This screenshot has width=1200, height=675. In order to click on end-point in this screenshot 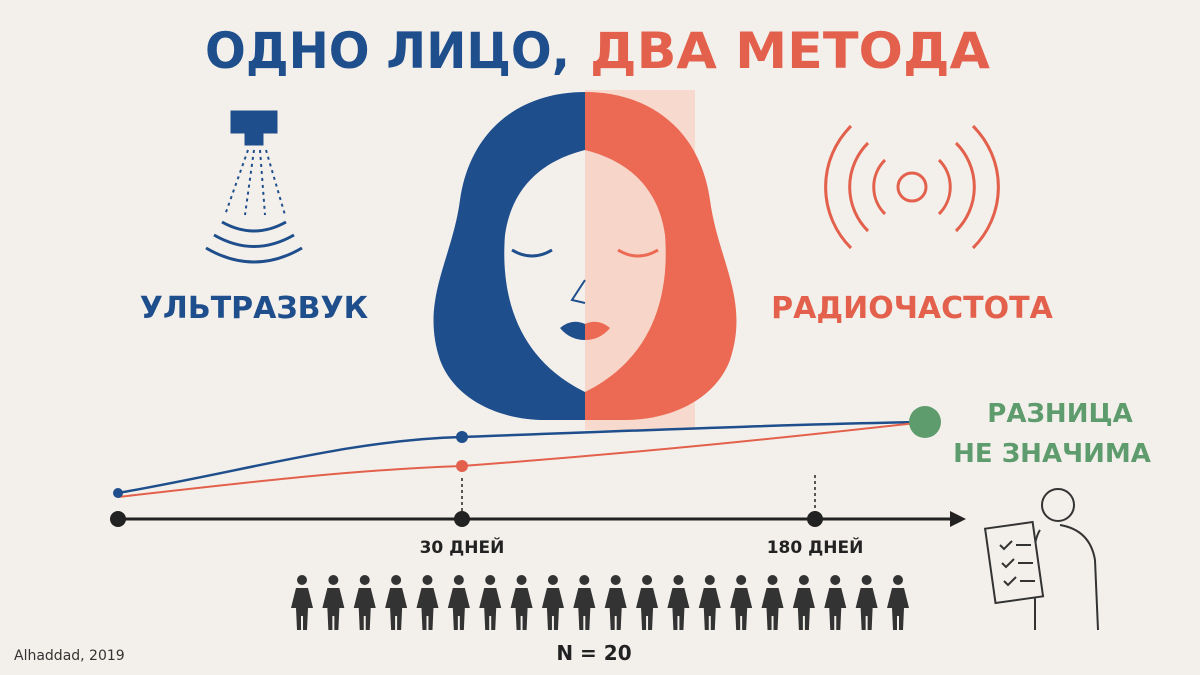, I will do `click(925, 422)`.